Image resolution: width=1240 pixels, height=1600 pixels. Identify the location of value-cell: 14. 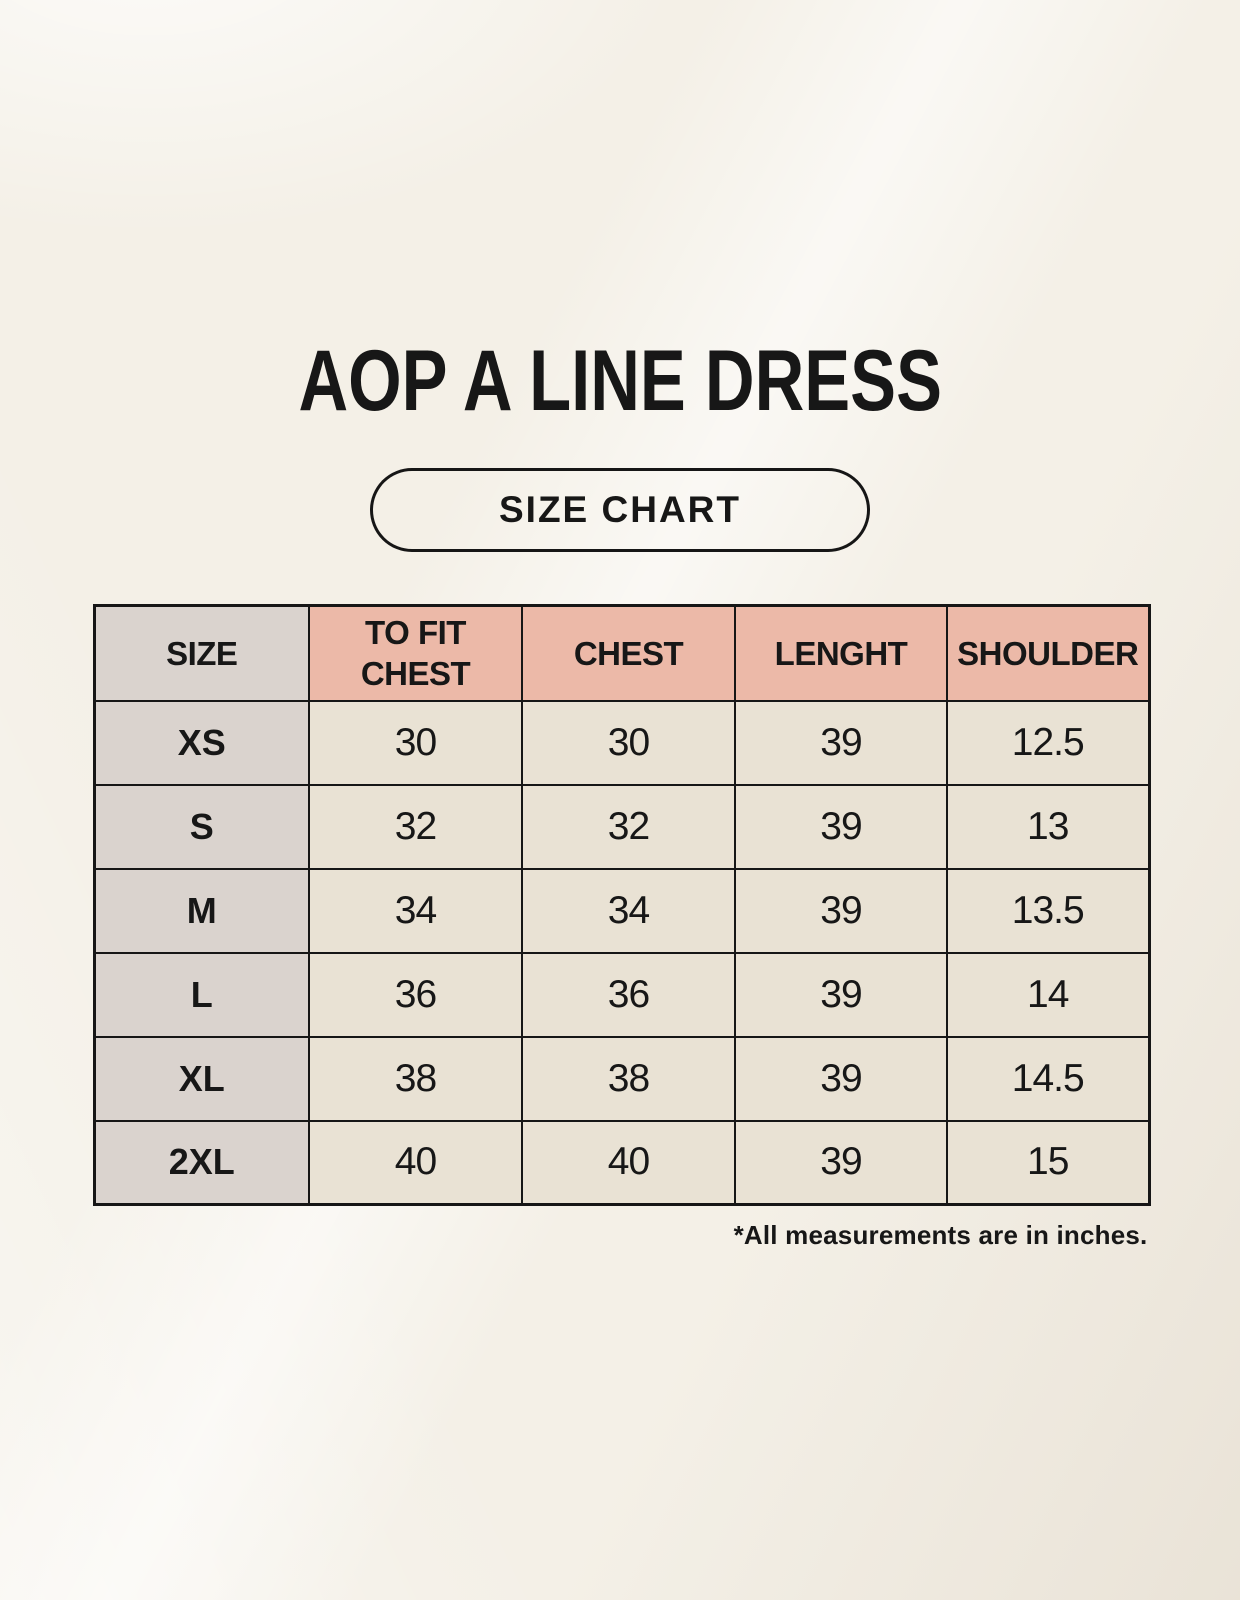
(1048, 994).